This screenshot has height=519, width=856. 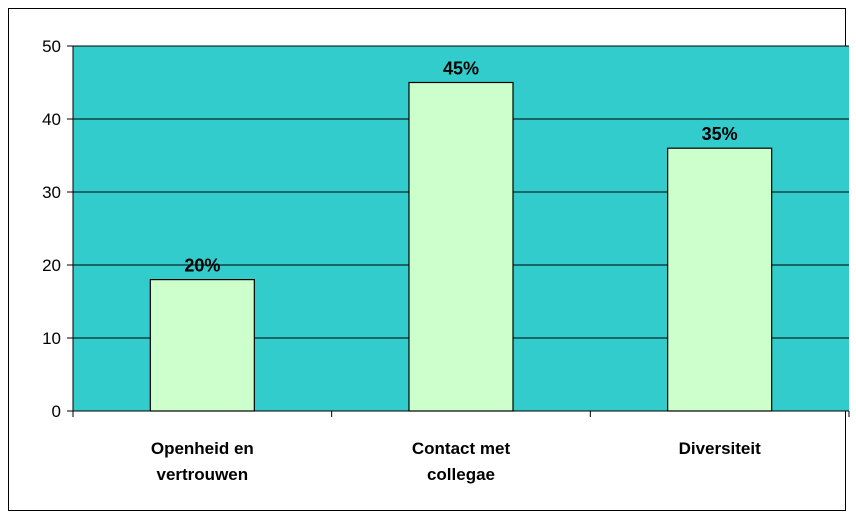 I want to click on category-label-line: collegae, so click(x=461, y=474).